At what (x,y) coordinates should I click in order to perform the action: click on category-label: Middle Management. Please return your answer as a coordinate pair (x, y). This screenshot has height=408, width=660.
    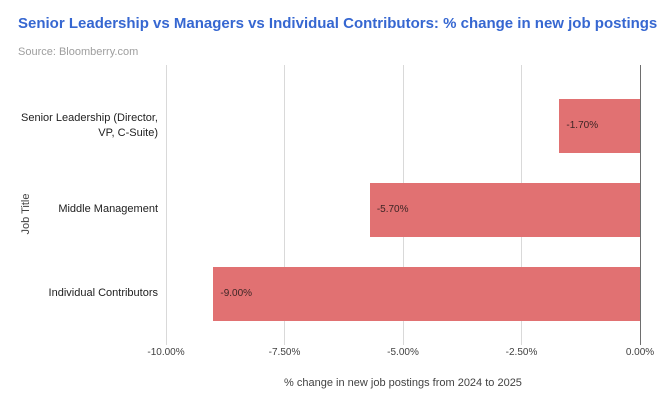
    Looking at the image, I should click on (108, 209).